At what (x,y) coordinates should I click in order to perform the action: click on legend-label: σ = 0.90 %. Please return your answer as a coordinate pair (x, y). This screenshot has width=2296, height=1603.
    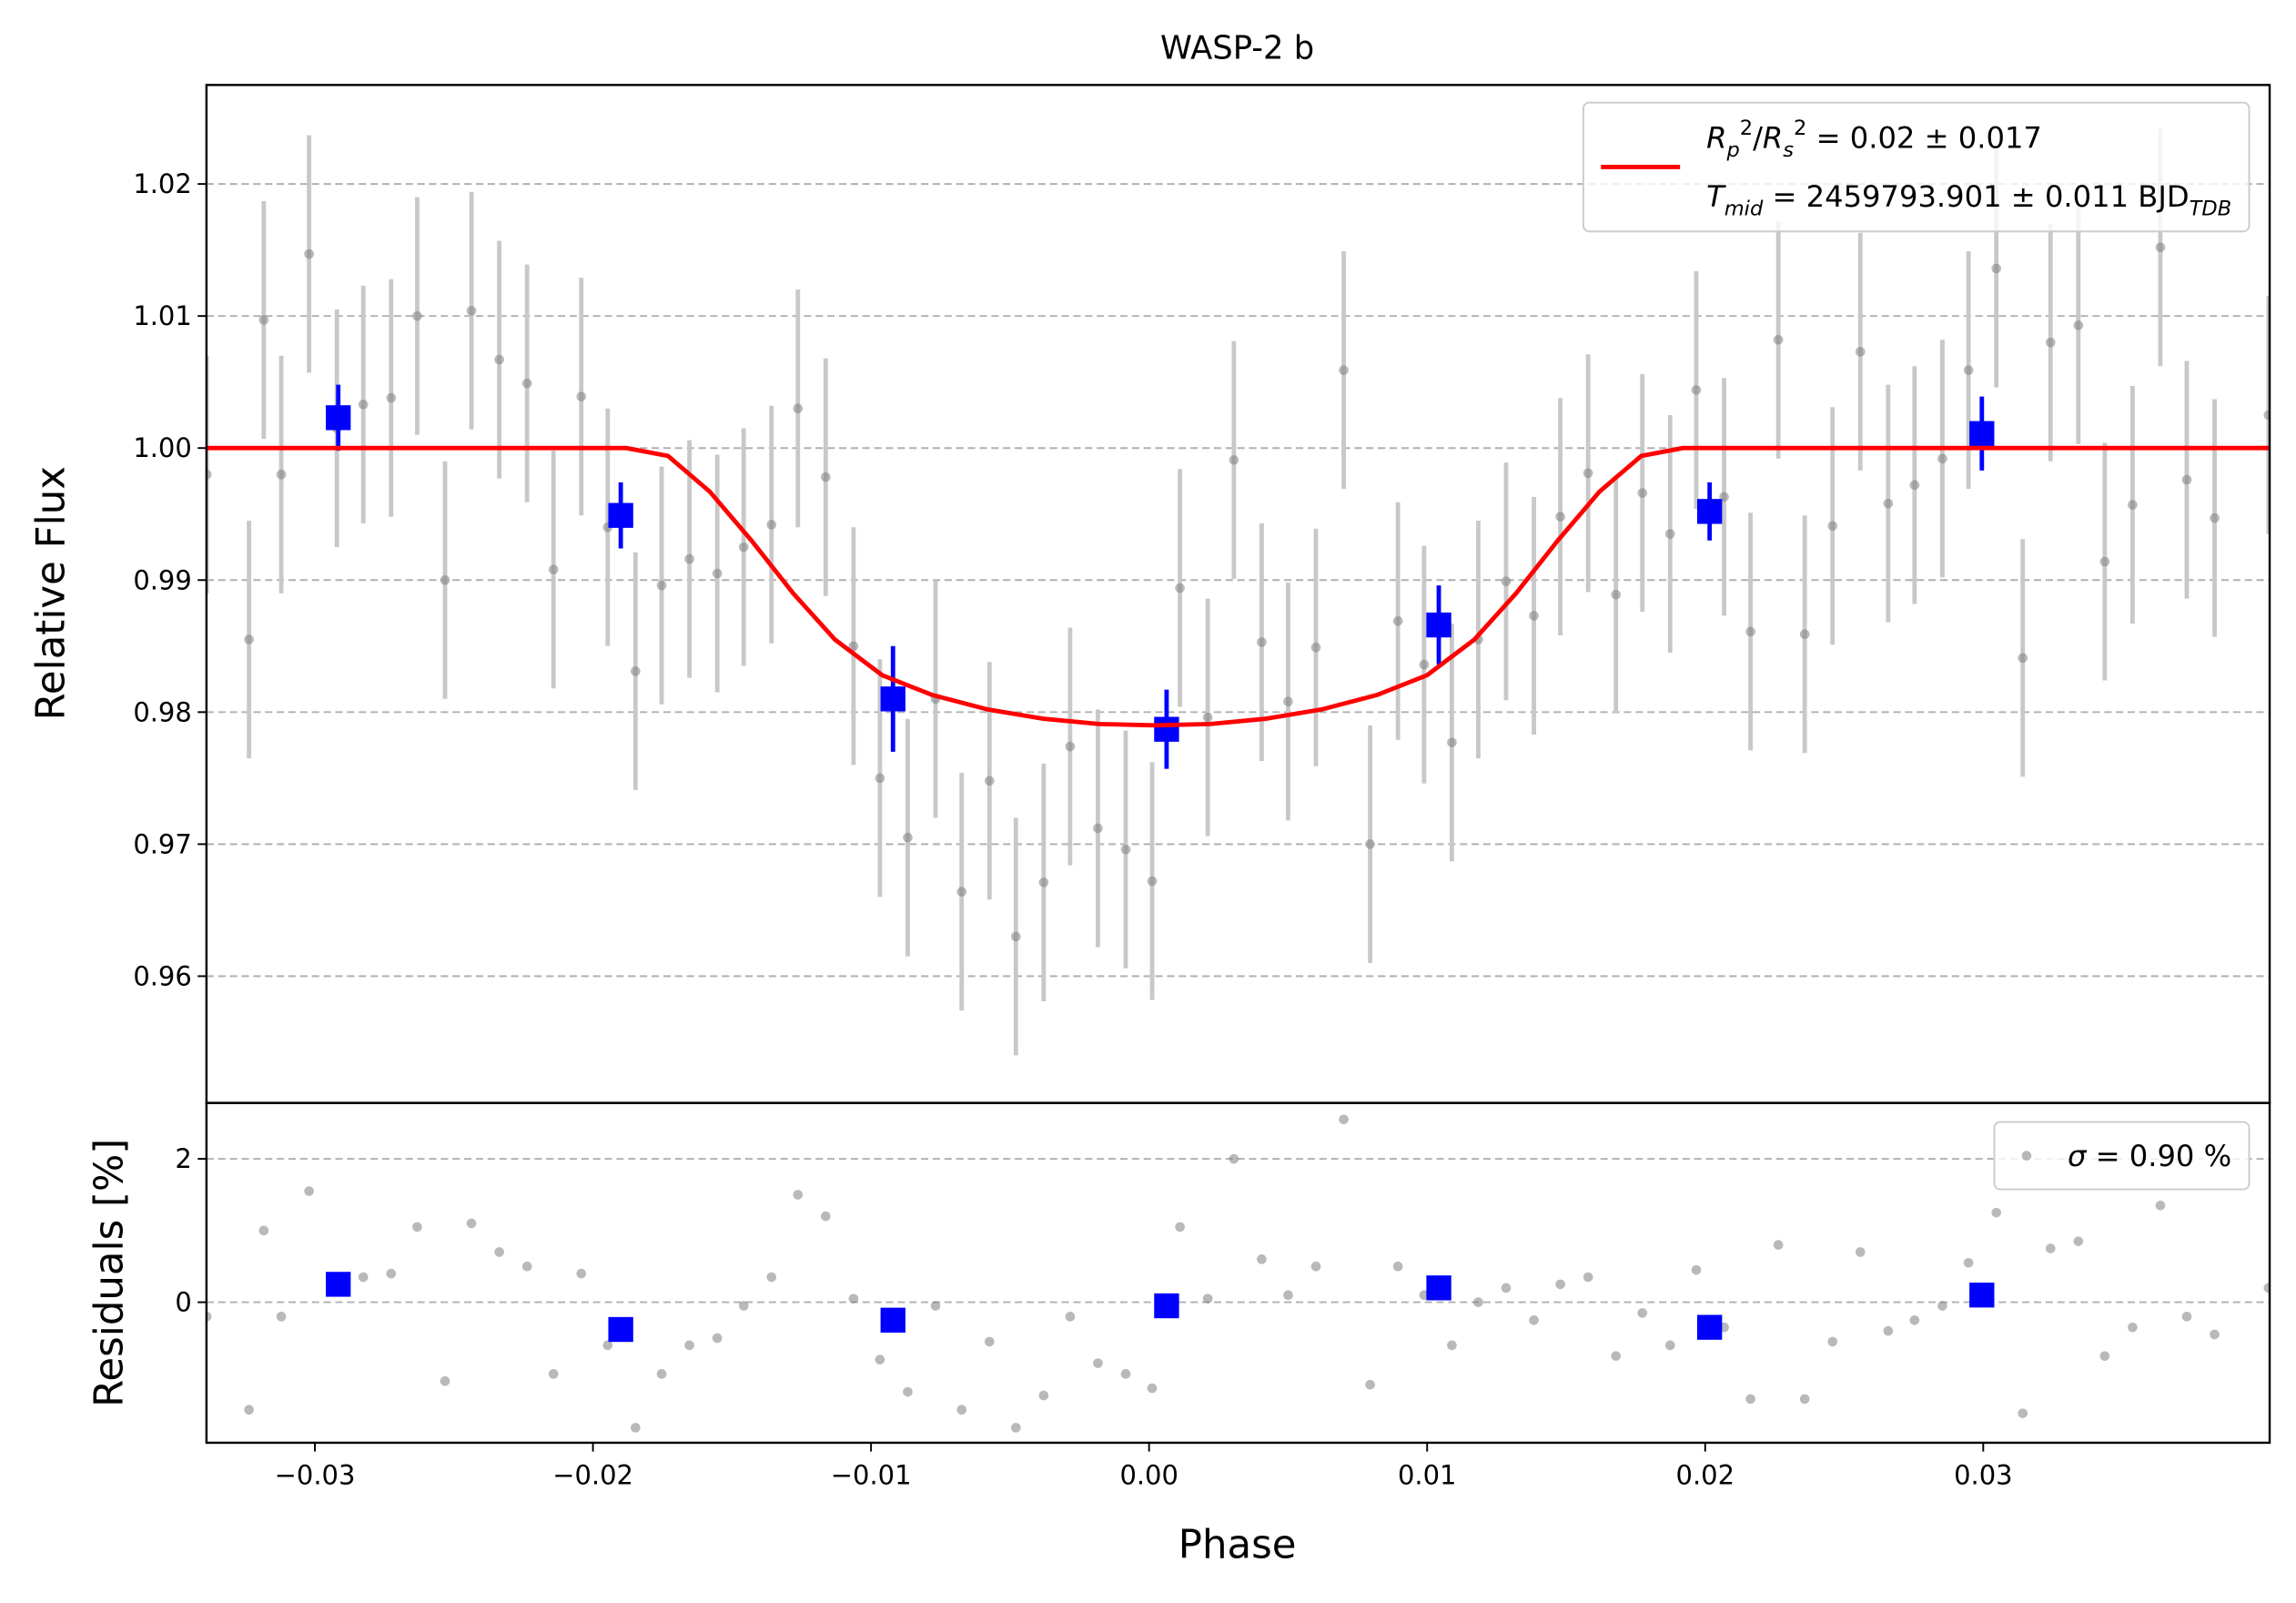
    Looking at the image, I should click on (2149, 1156).